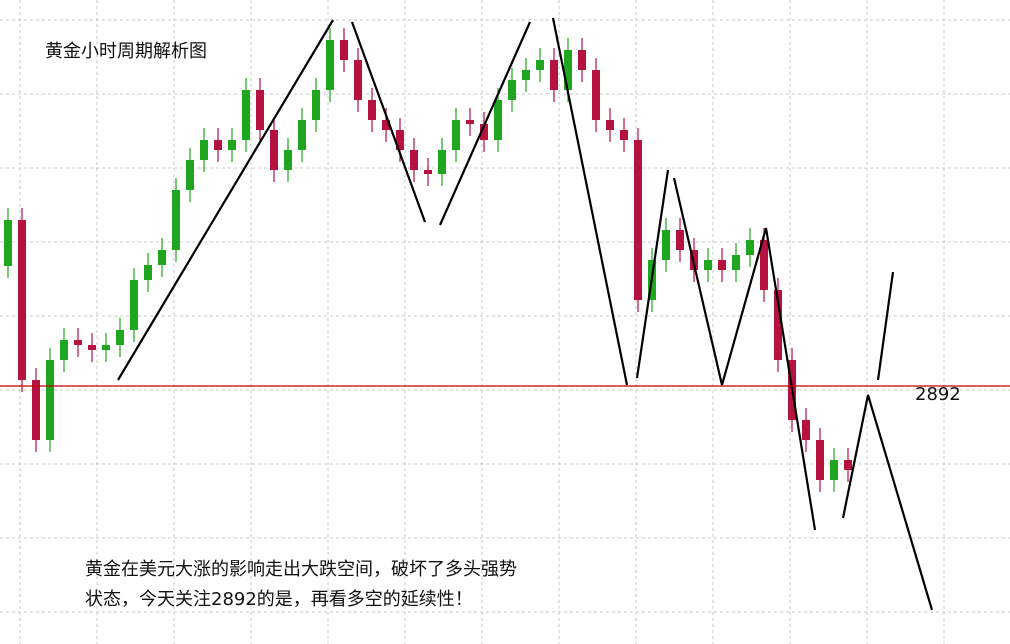 This screenshot has height=644, width=1010. I want to click on annotation: 状态，今天关注2892的是，再看多空的延续性！, so click(279, 599).